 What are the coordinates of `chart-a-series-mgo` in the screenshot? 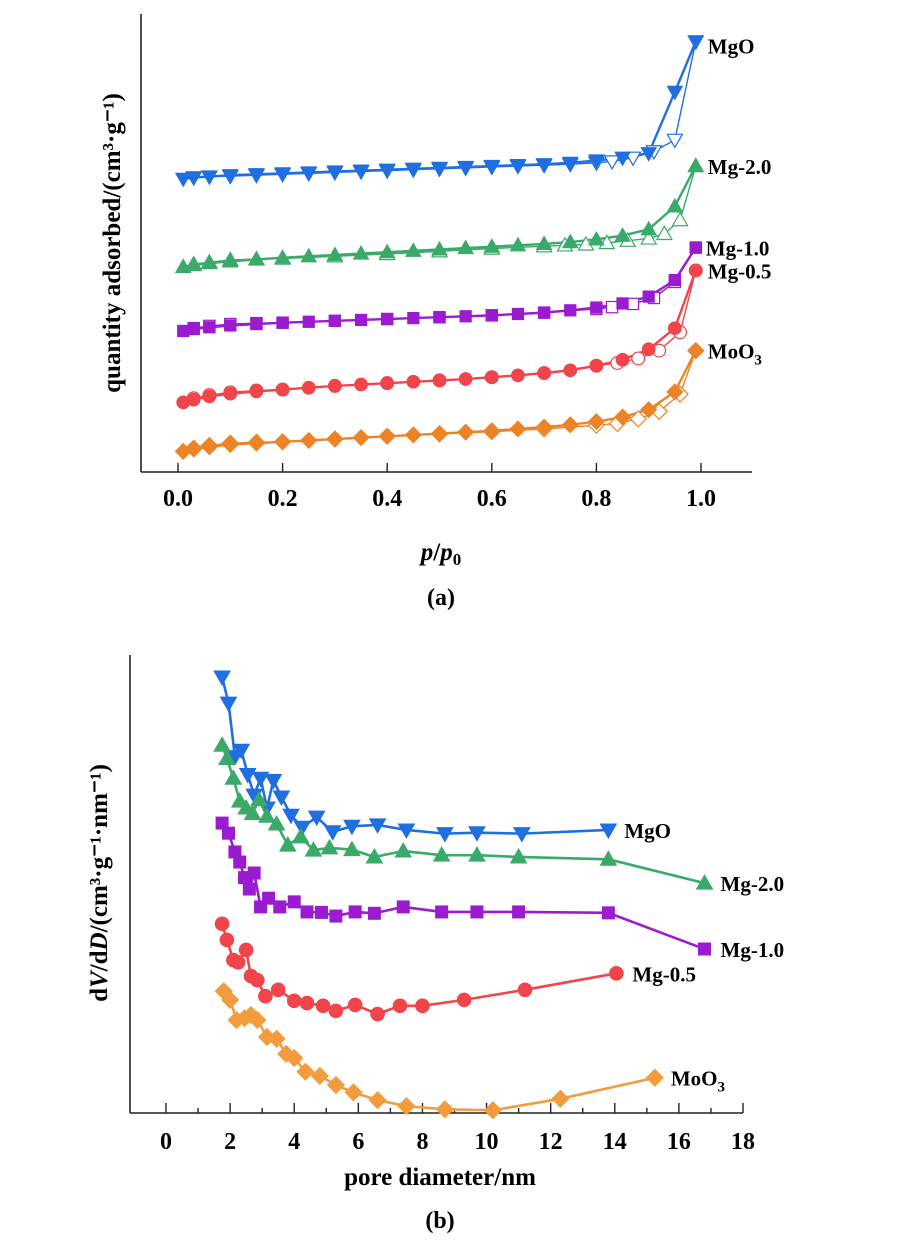 It's located at (439, 111).